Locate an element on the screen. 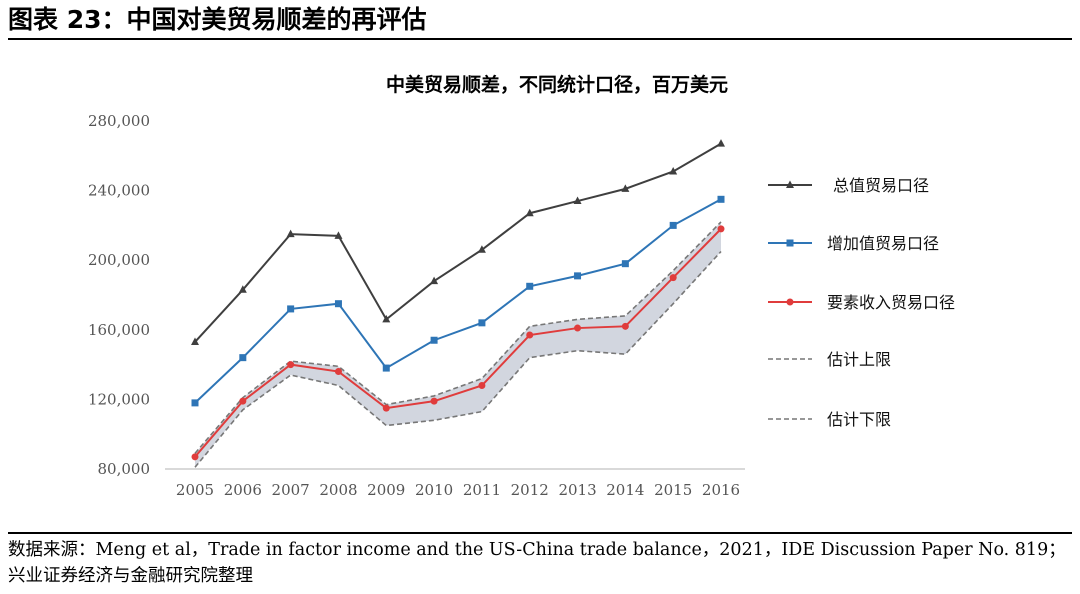  legend-label: 估计上限 is located at coordinates (859, 359).